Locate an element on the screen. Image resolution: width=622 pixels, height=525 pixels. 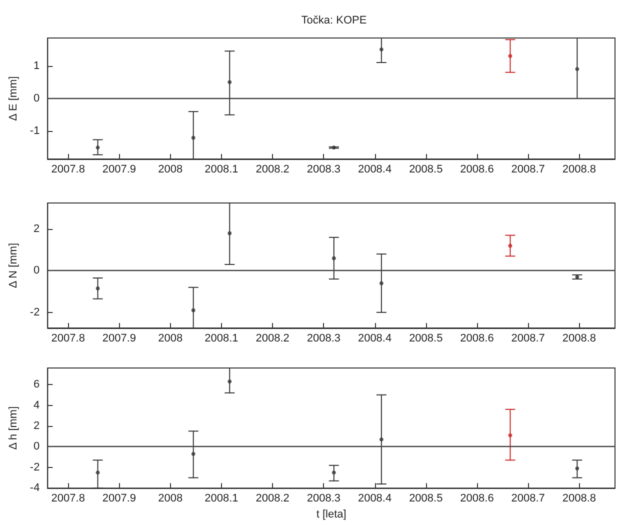
y-tick-label: 1 is located at coordinates (37, 66).